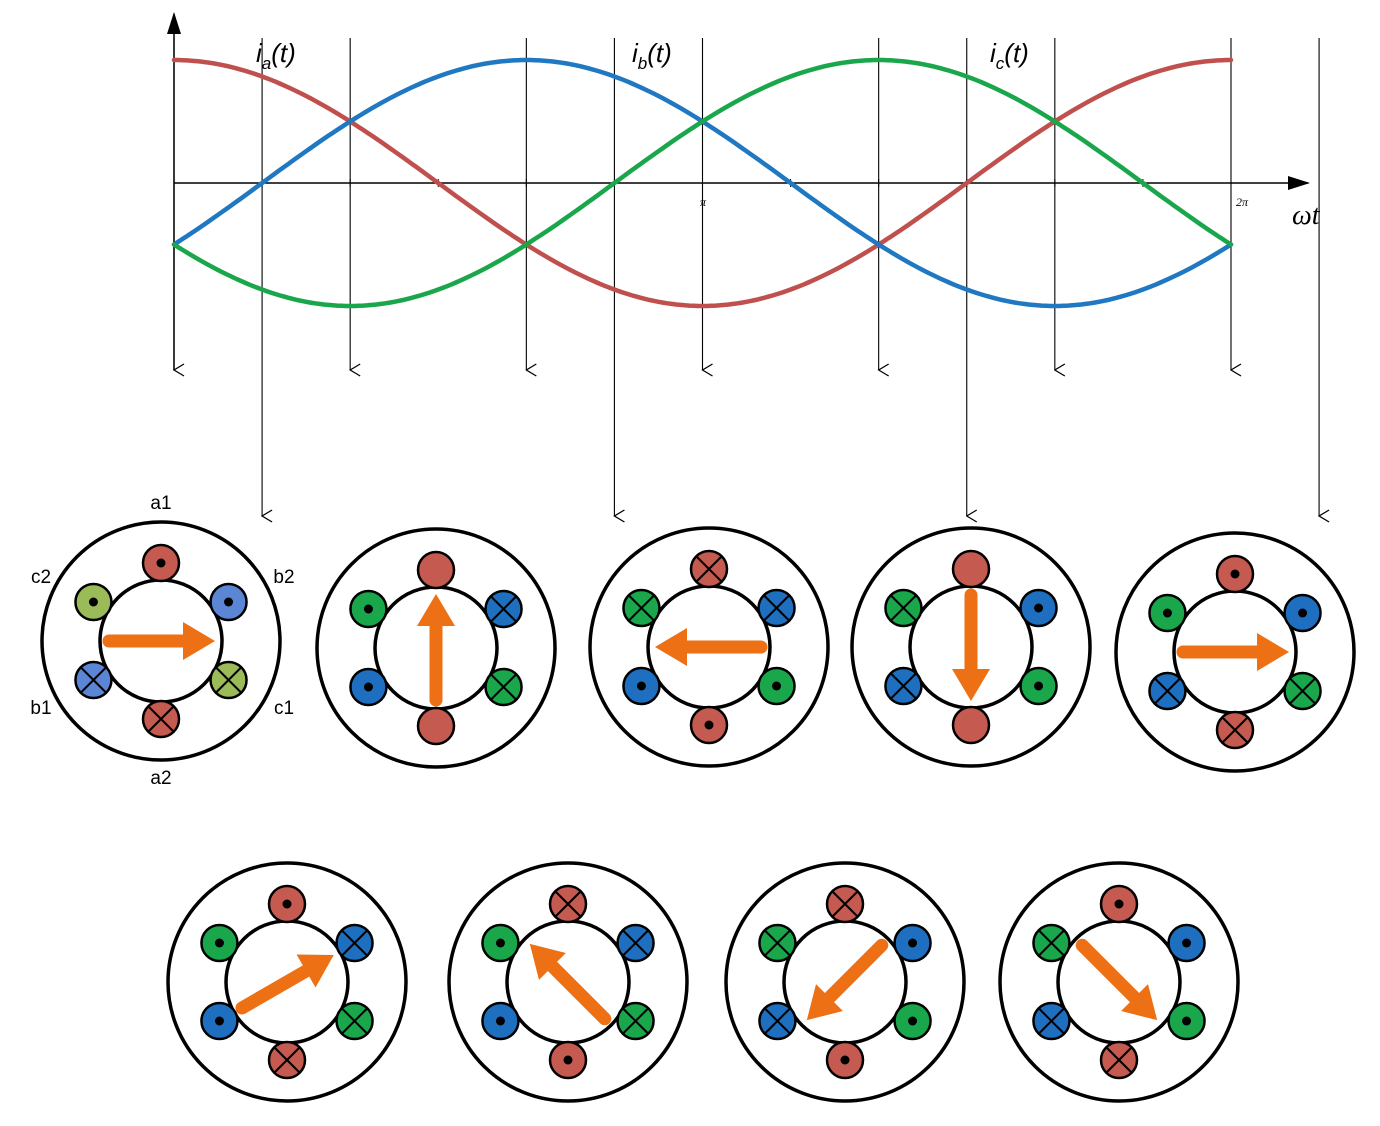 The image size is (1380, 1126). Describe the element at coordinates (703, 202) in the screenshot. I see `tick-label-pi: π` at that location.